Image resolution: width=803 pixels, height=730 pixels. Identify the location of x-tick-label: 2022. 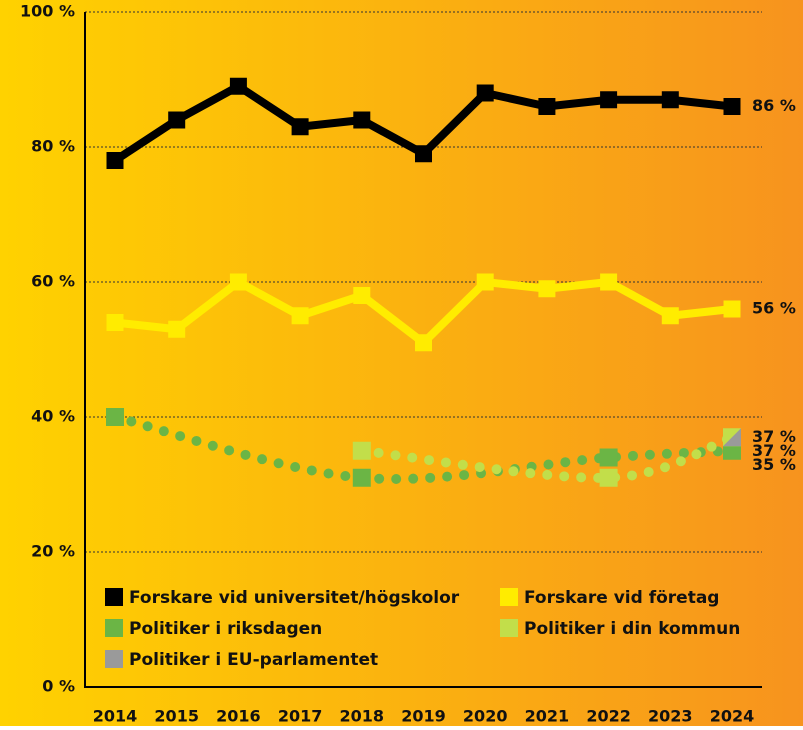
(608, 716).